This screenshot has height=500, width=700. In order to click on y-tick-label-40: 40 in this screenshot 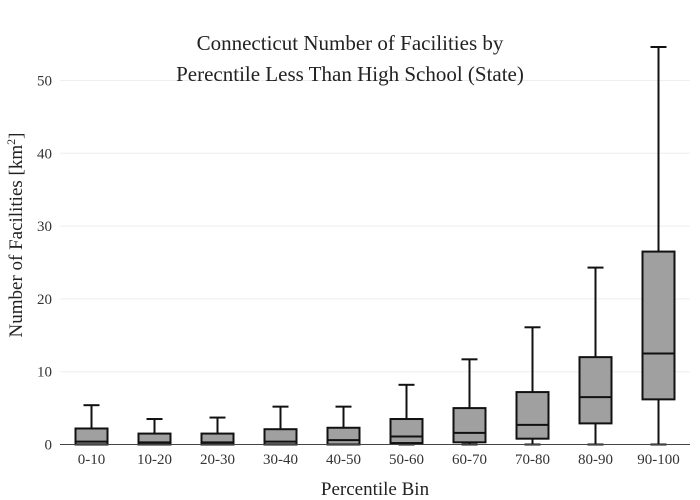, I will do `click(44, 154)`.